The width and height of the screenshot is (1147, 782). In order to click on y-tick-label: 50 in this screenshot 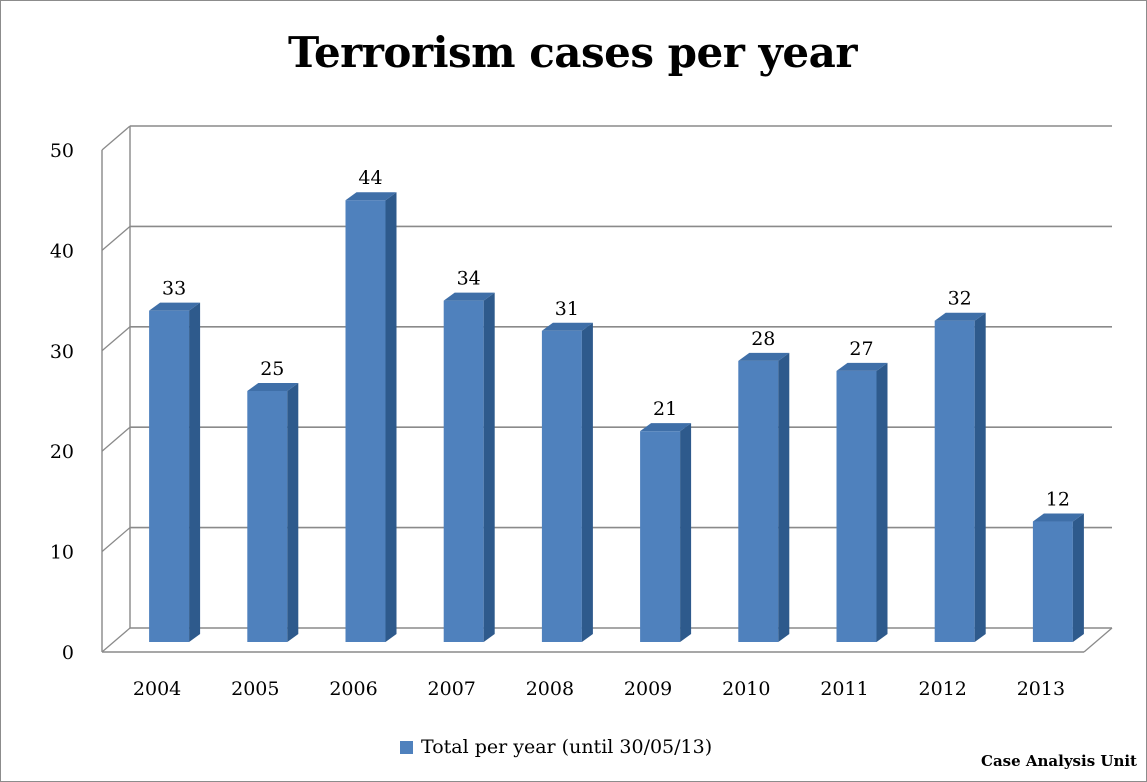, I will do `click(62, 151)`.